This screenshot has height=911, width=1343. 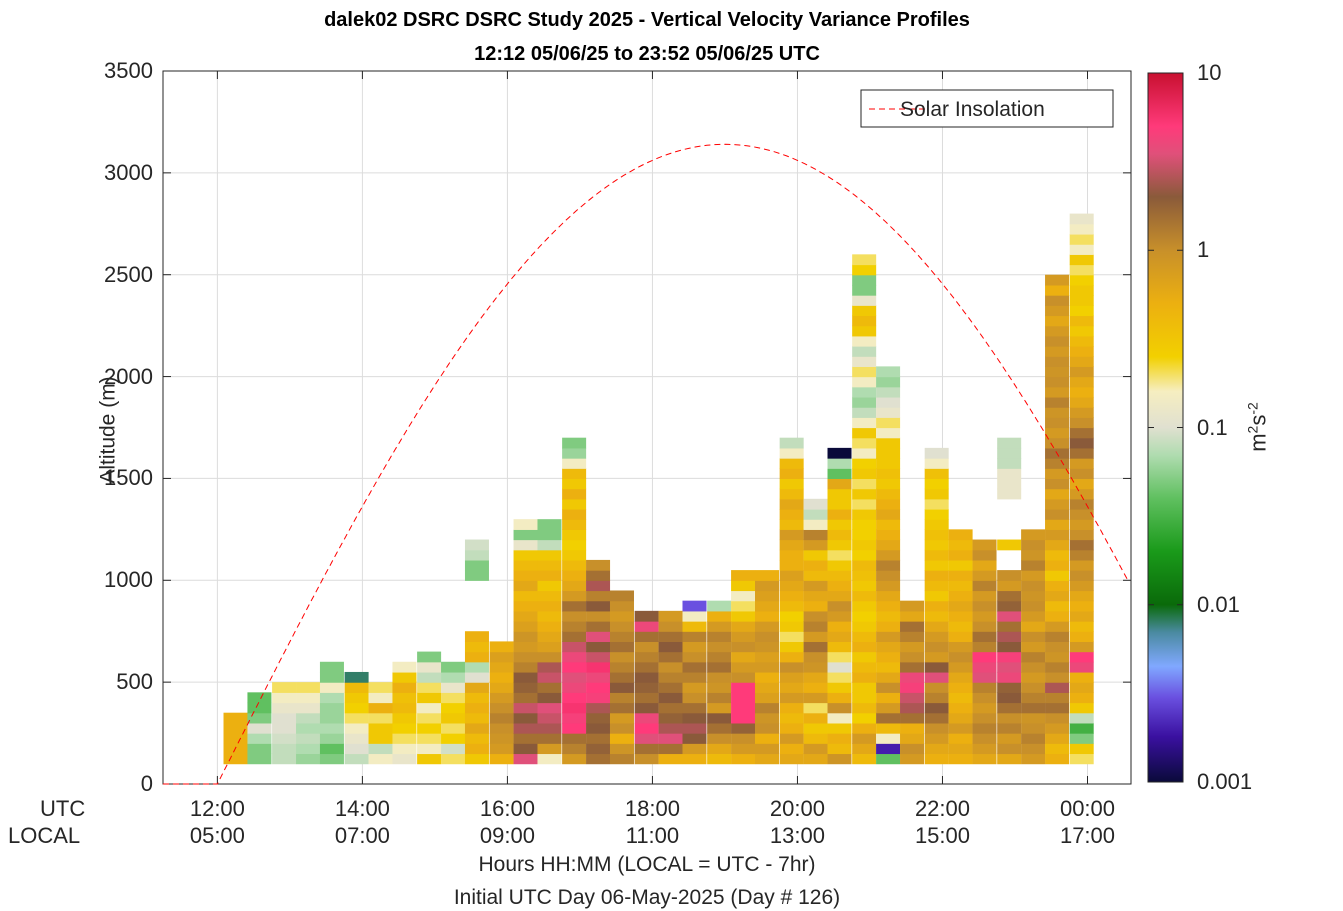 I want to click on y-tick-label: 2500, so click(x=128, y=274).